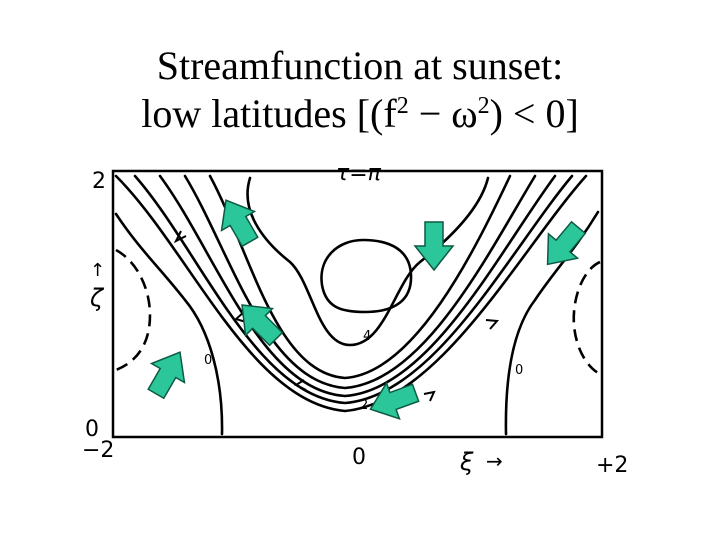 The image size is (720, 540). Describe the element at coordinates (359, 457) in the screenshot. I see `x-axis-center-label: 0` at that location.